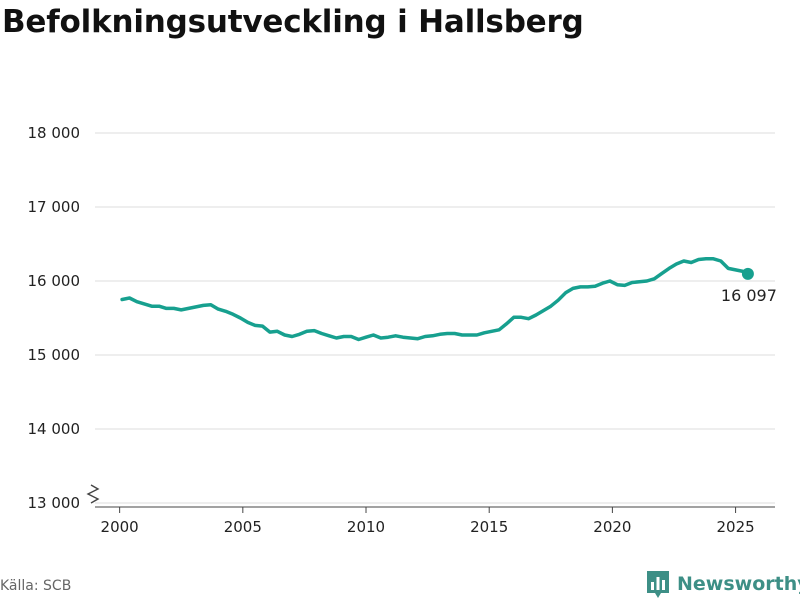 This screenshot has height=600, width=800. Describe the element at coordinates (747, 273) in the screenshot. I see `latest-value-marker` at that location.